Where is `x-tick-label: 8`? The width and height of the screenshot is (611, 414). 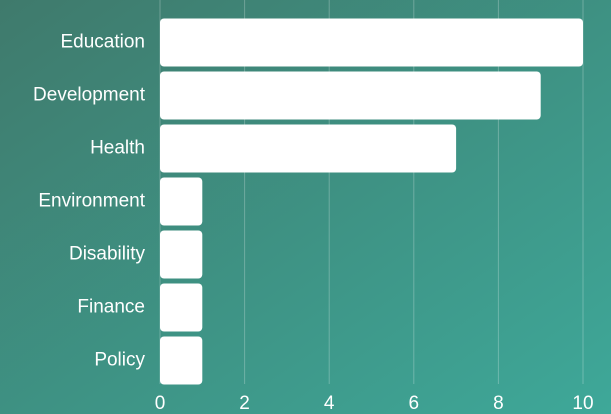 x-tick-label: 8 is located at coordinates (498, 403).